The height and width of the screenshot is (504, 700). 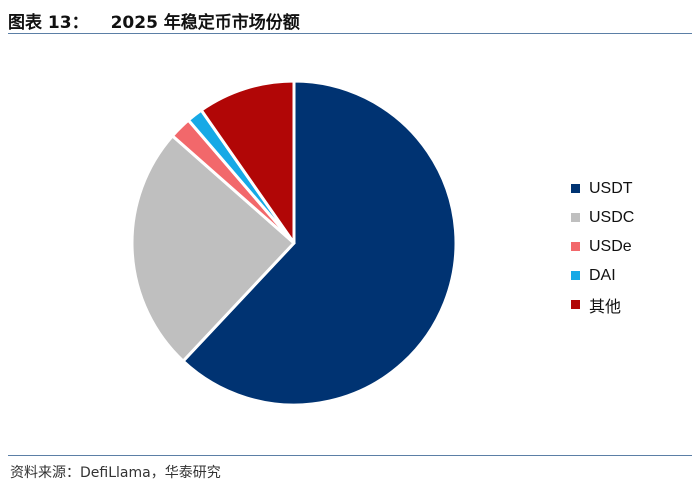 What do you see at coordinates (610, 246) in the screenshot?
I see `legend-label: USDe` at bounding box center [610, 246].